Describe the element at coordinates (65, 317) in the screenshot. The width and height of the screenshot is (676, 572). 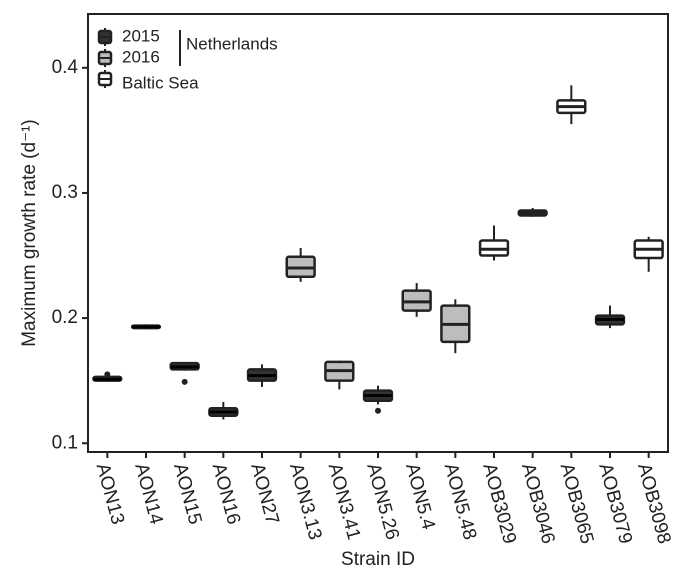
I see `y-tick-label: 0.2` at that location.